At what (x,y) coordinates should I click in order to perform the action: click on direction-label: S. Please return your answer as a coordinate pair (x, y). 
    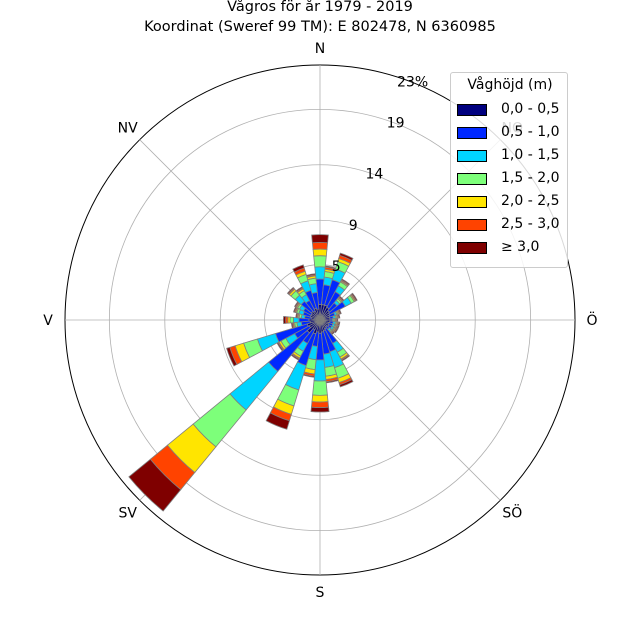
    Looking at the image, I should click on (320, 593).